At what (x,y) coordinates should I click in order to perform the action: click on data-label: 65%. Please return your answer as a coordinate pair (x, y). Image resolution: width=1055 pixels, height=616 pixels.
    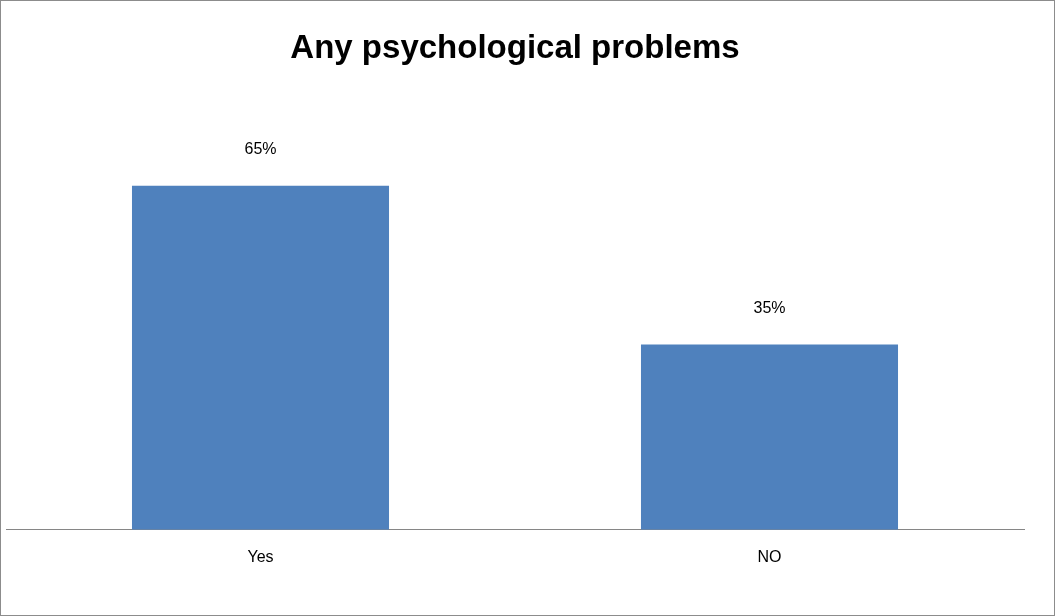
    Looking at the image, I should click on (260, 149).